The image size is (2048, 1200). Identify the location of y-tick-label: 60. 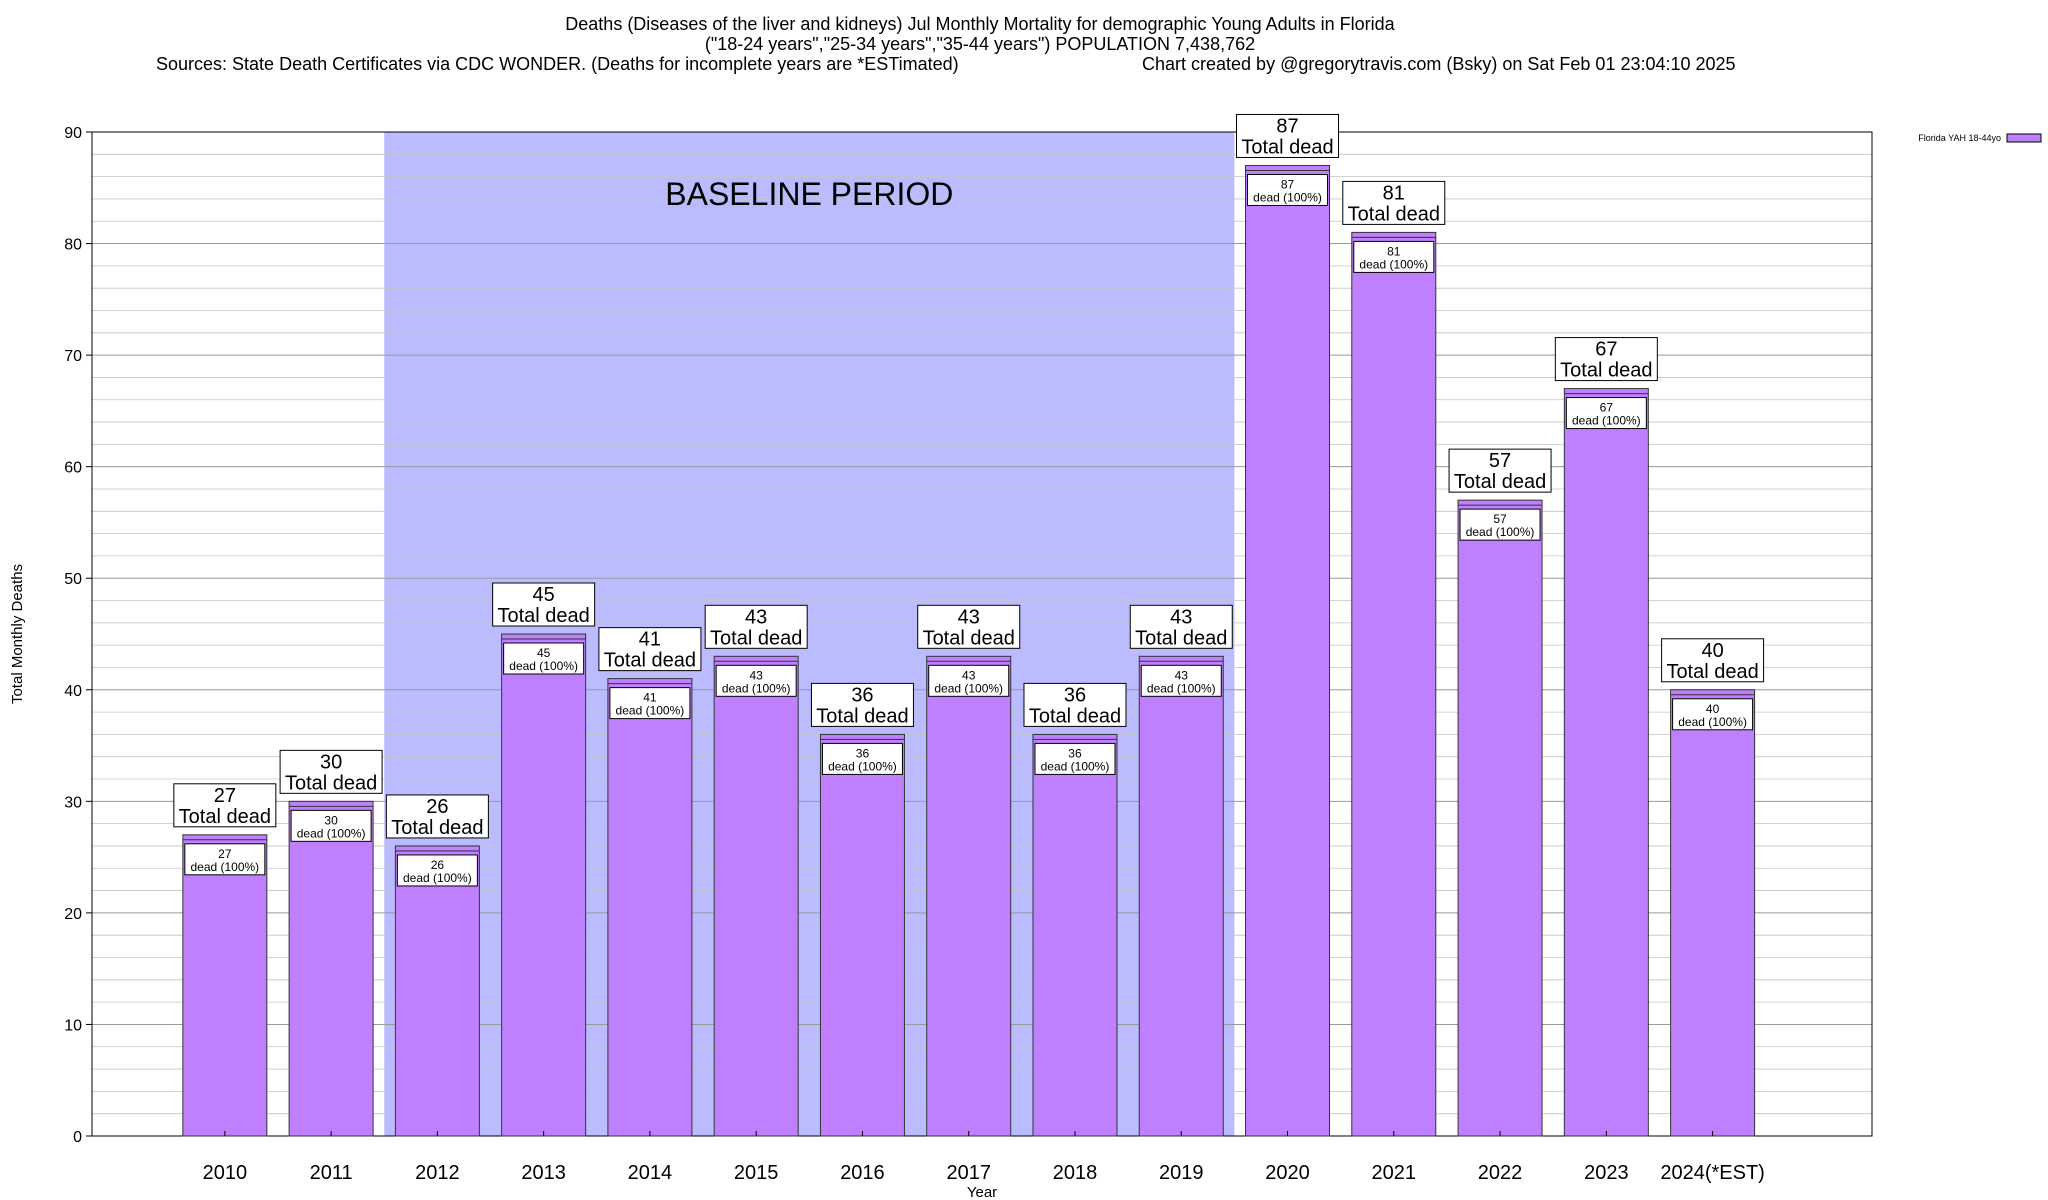
(73, 468).